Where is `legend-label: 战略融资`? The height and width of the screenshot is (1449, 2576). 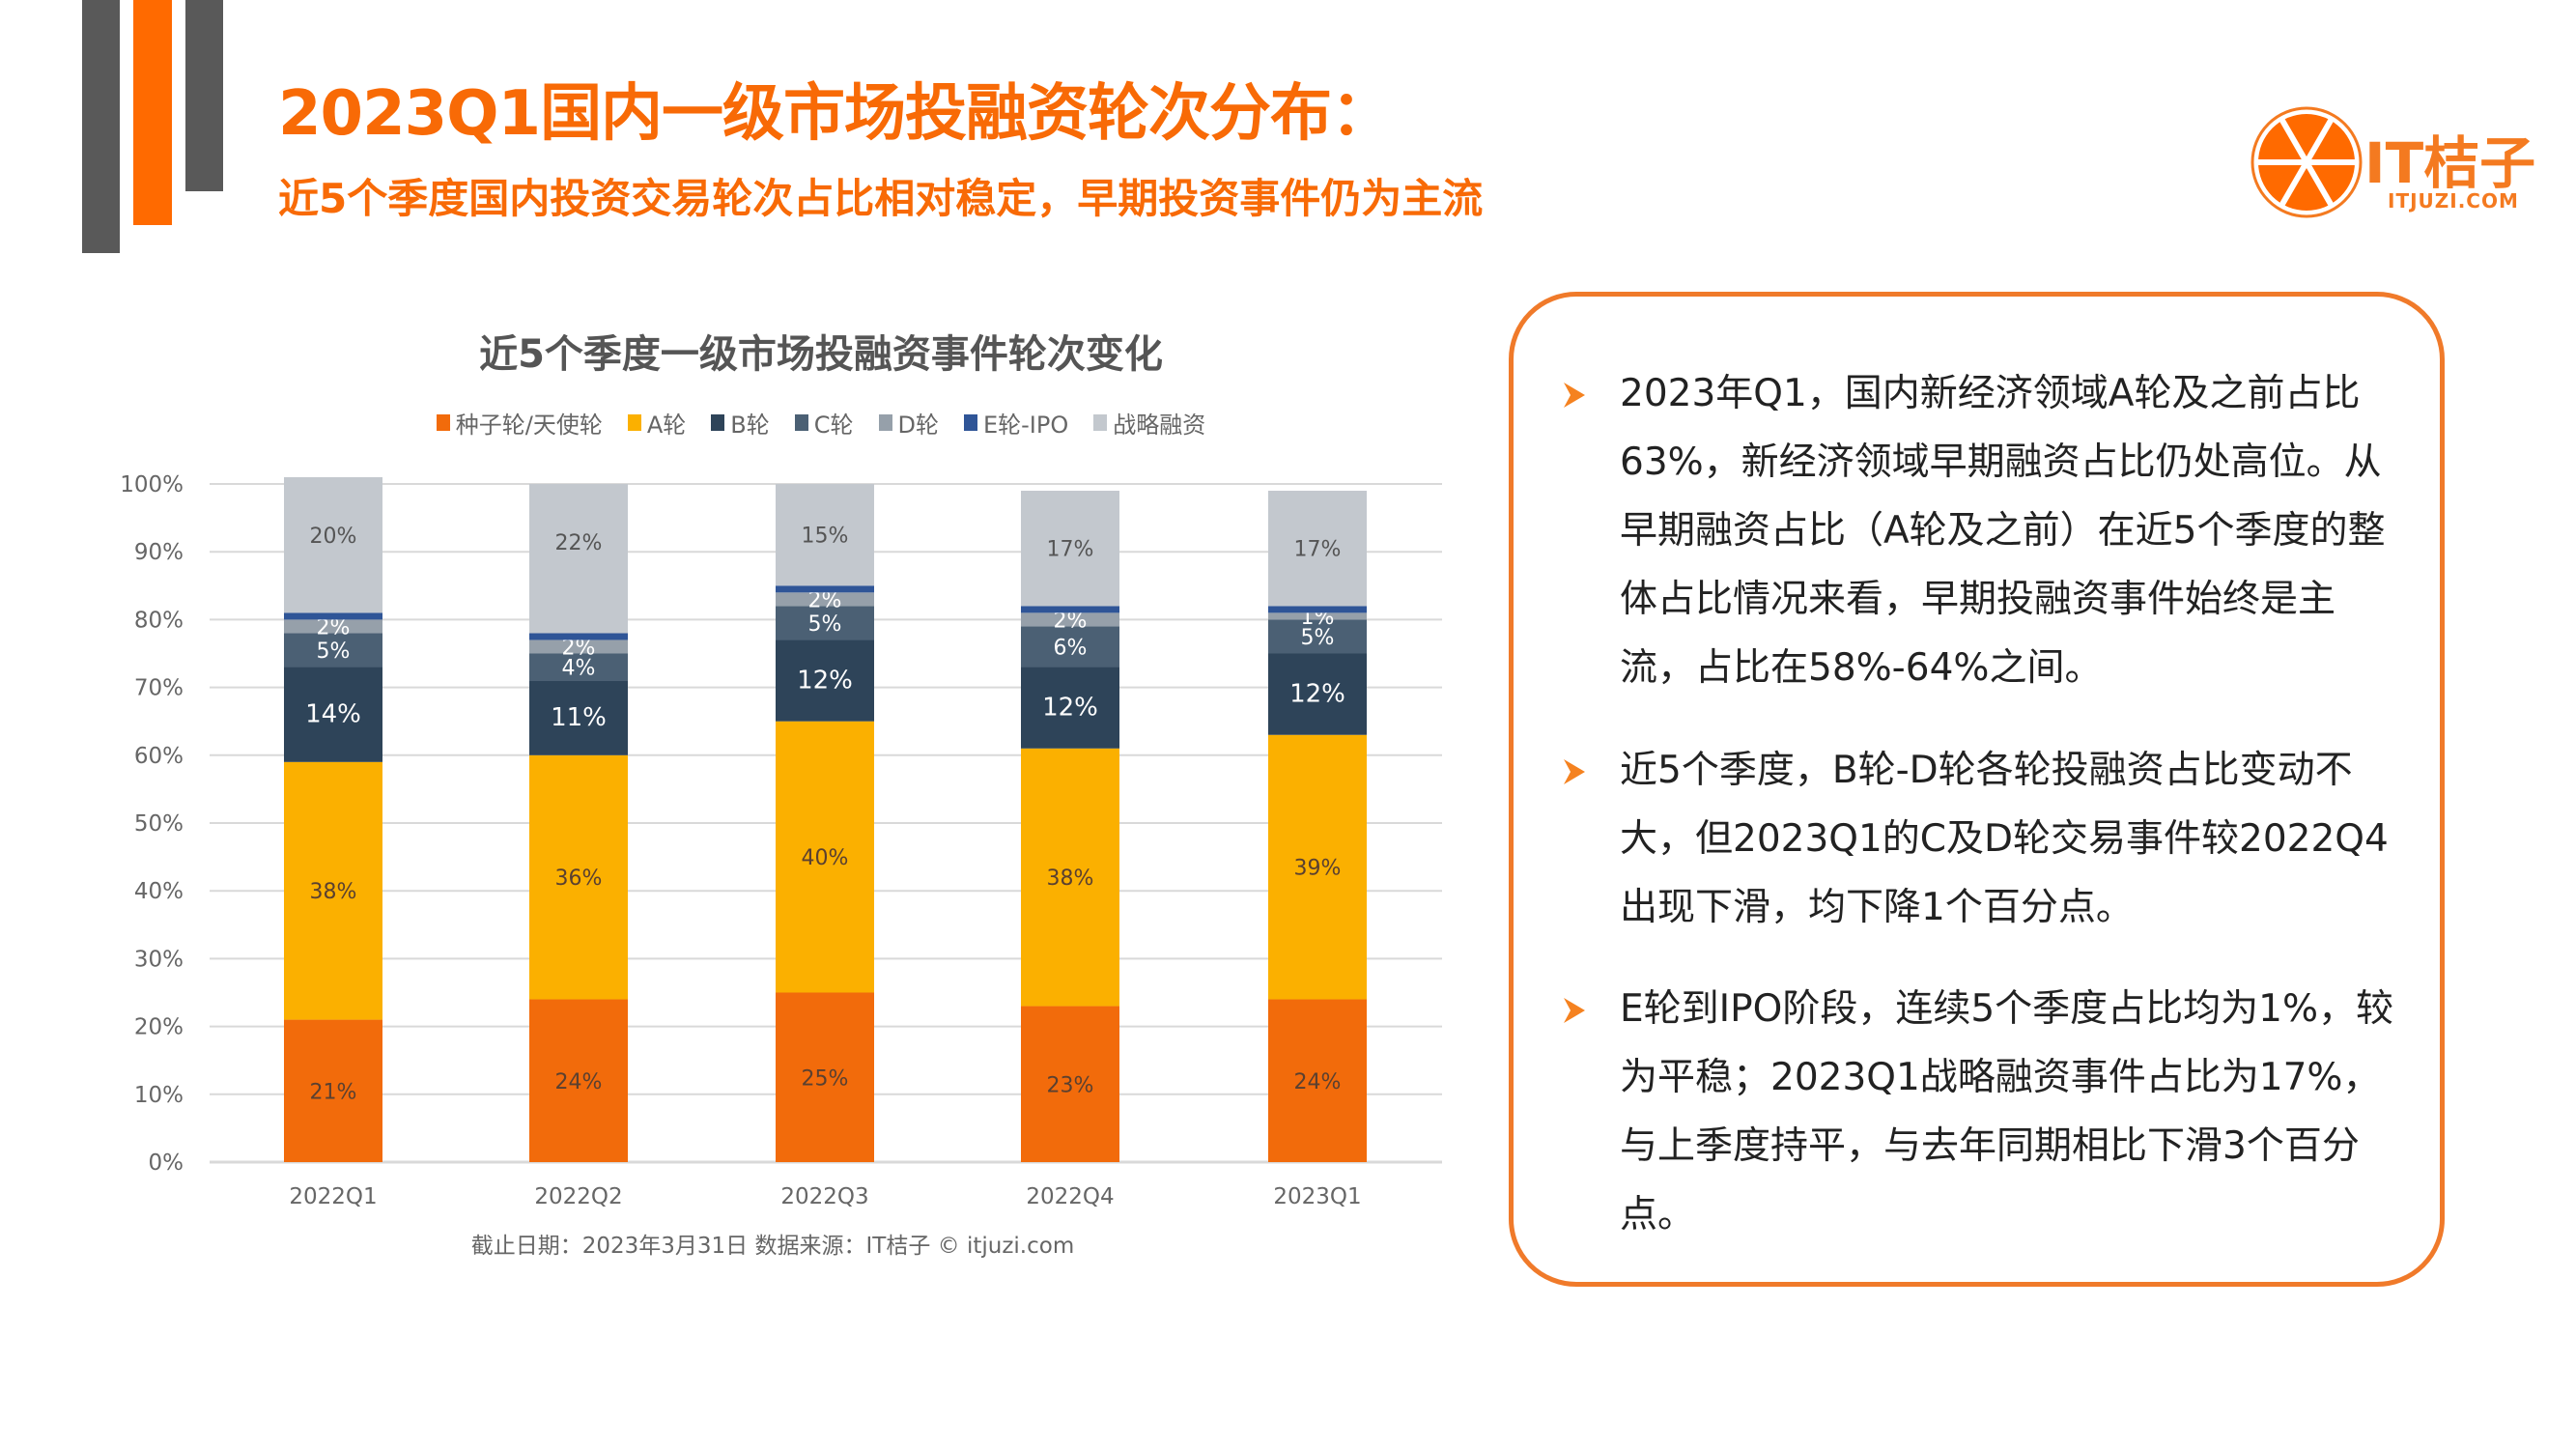
legend-label: 战略融资 is located at coordinates (1159, 425).